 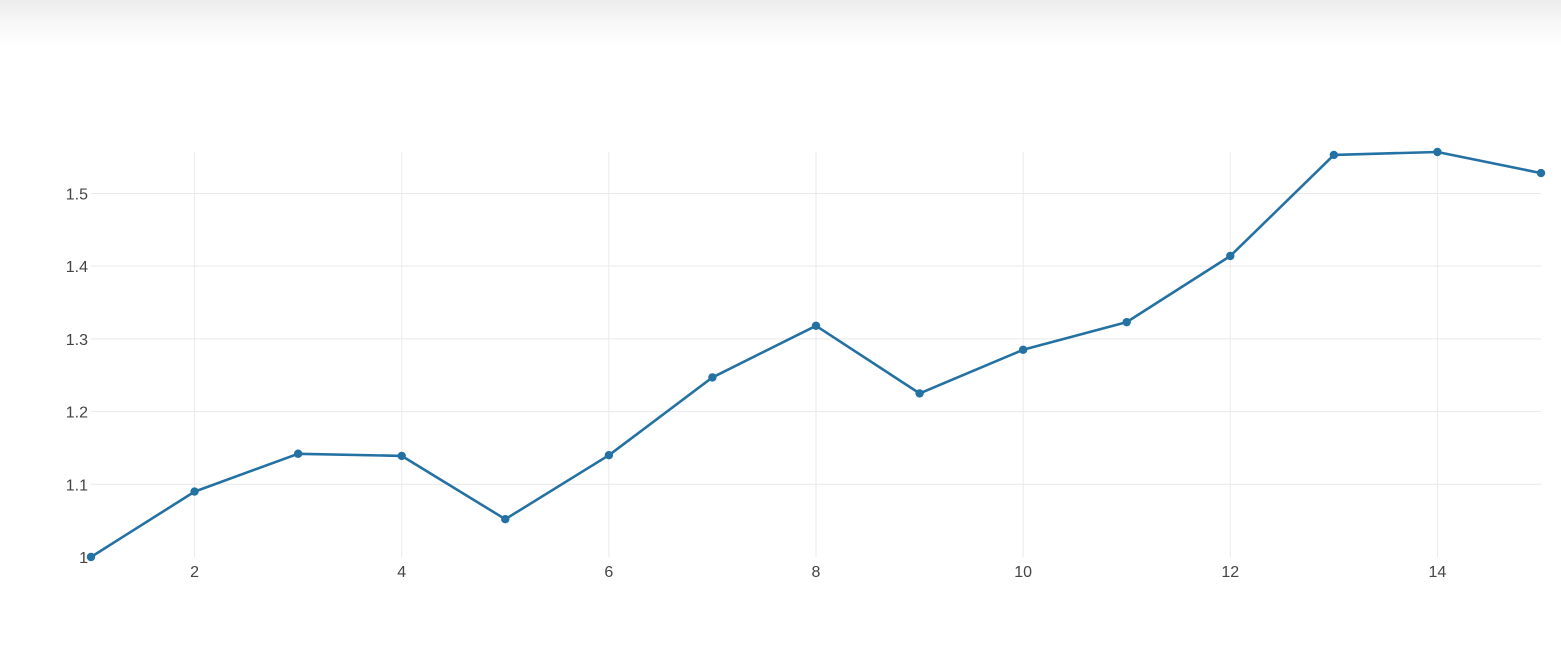 What do you see at coordinates (194, 572) in the screenshot?
I see `x-tick-label: 2` at bounding box center [194, 572].